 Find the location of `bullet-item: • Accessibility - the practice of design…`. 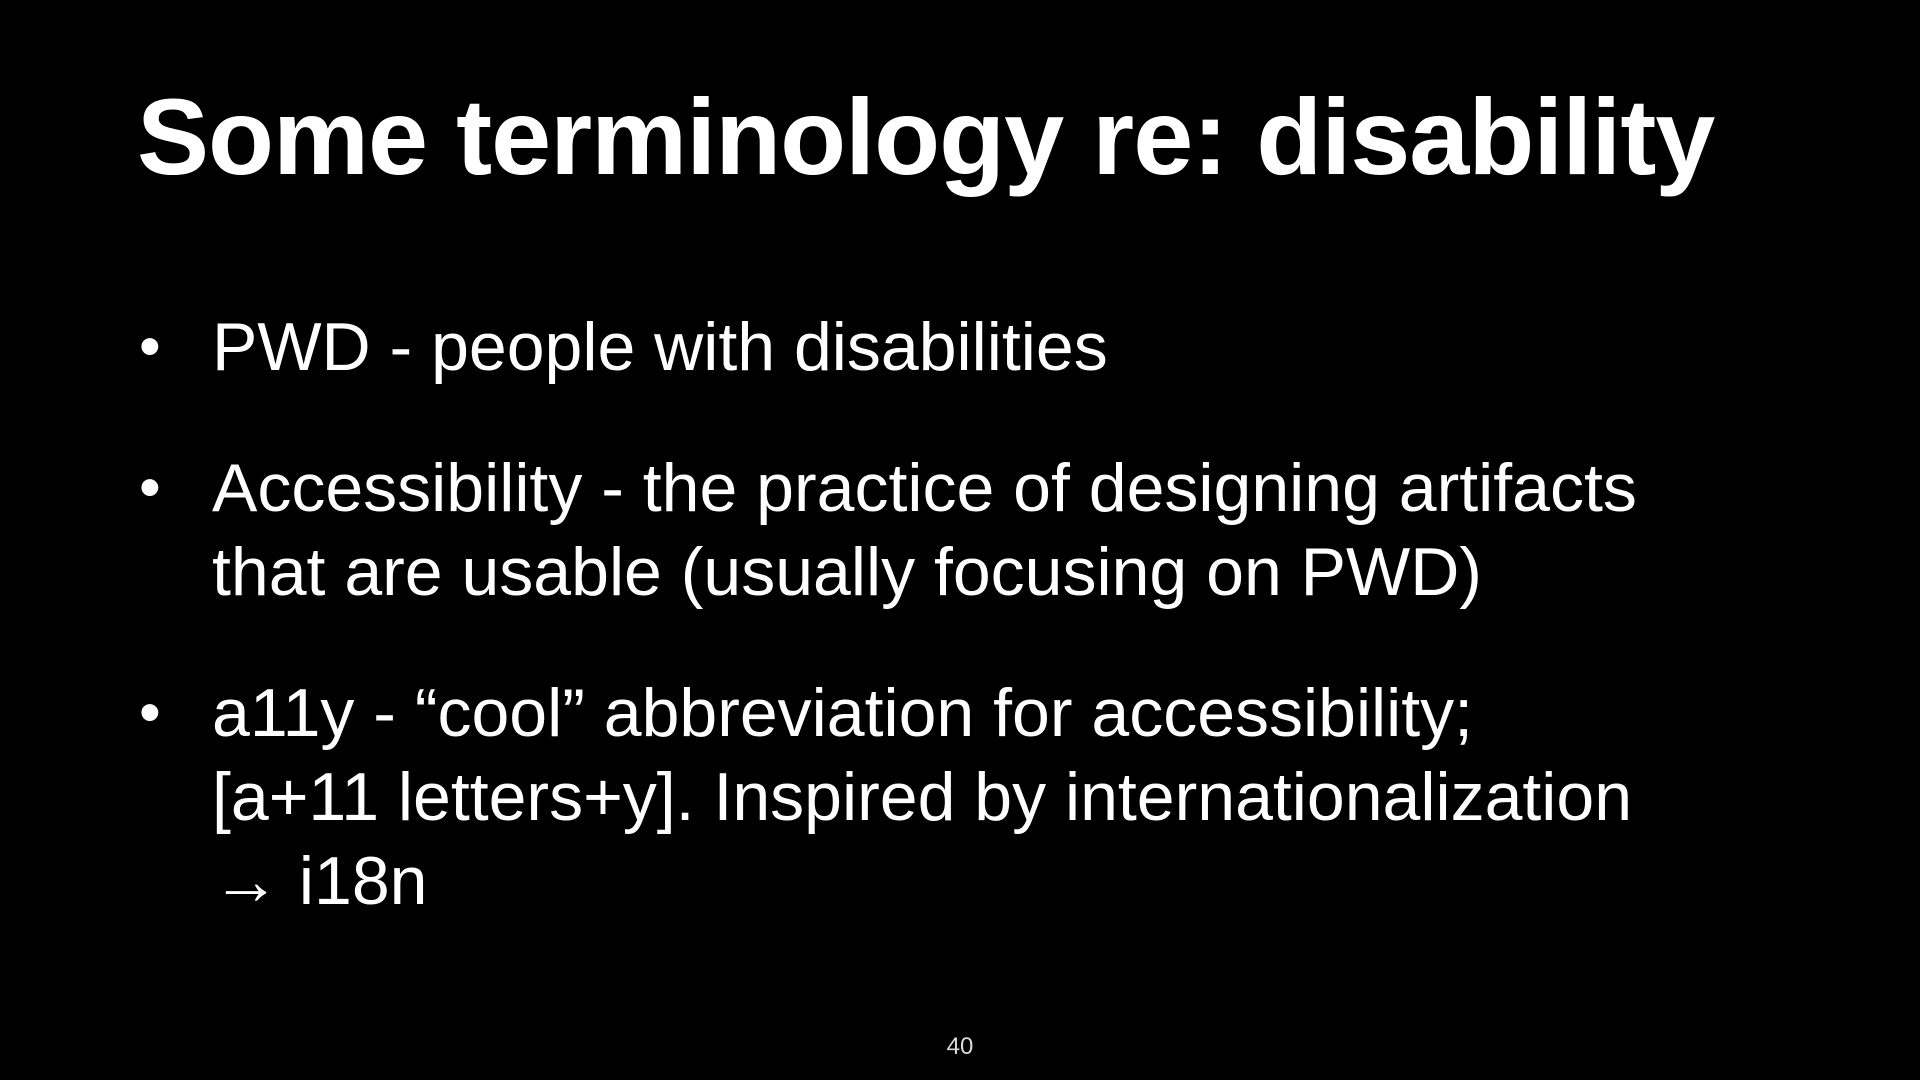

bullet-item: • Accessibility - the practice of design… is located at coordinates (977, 530).